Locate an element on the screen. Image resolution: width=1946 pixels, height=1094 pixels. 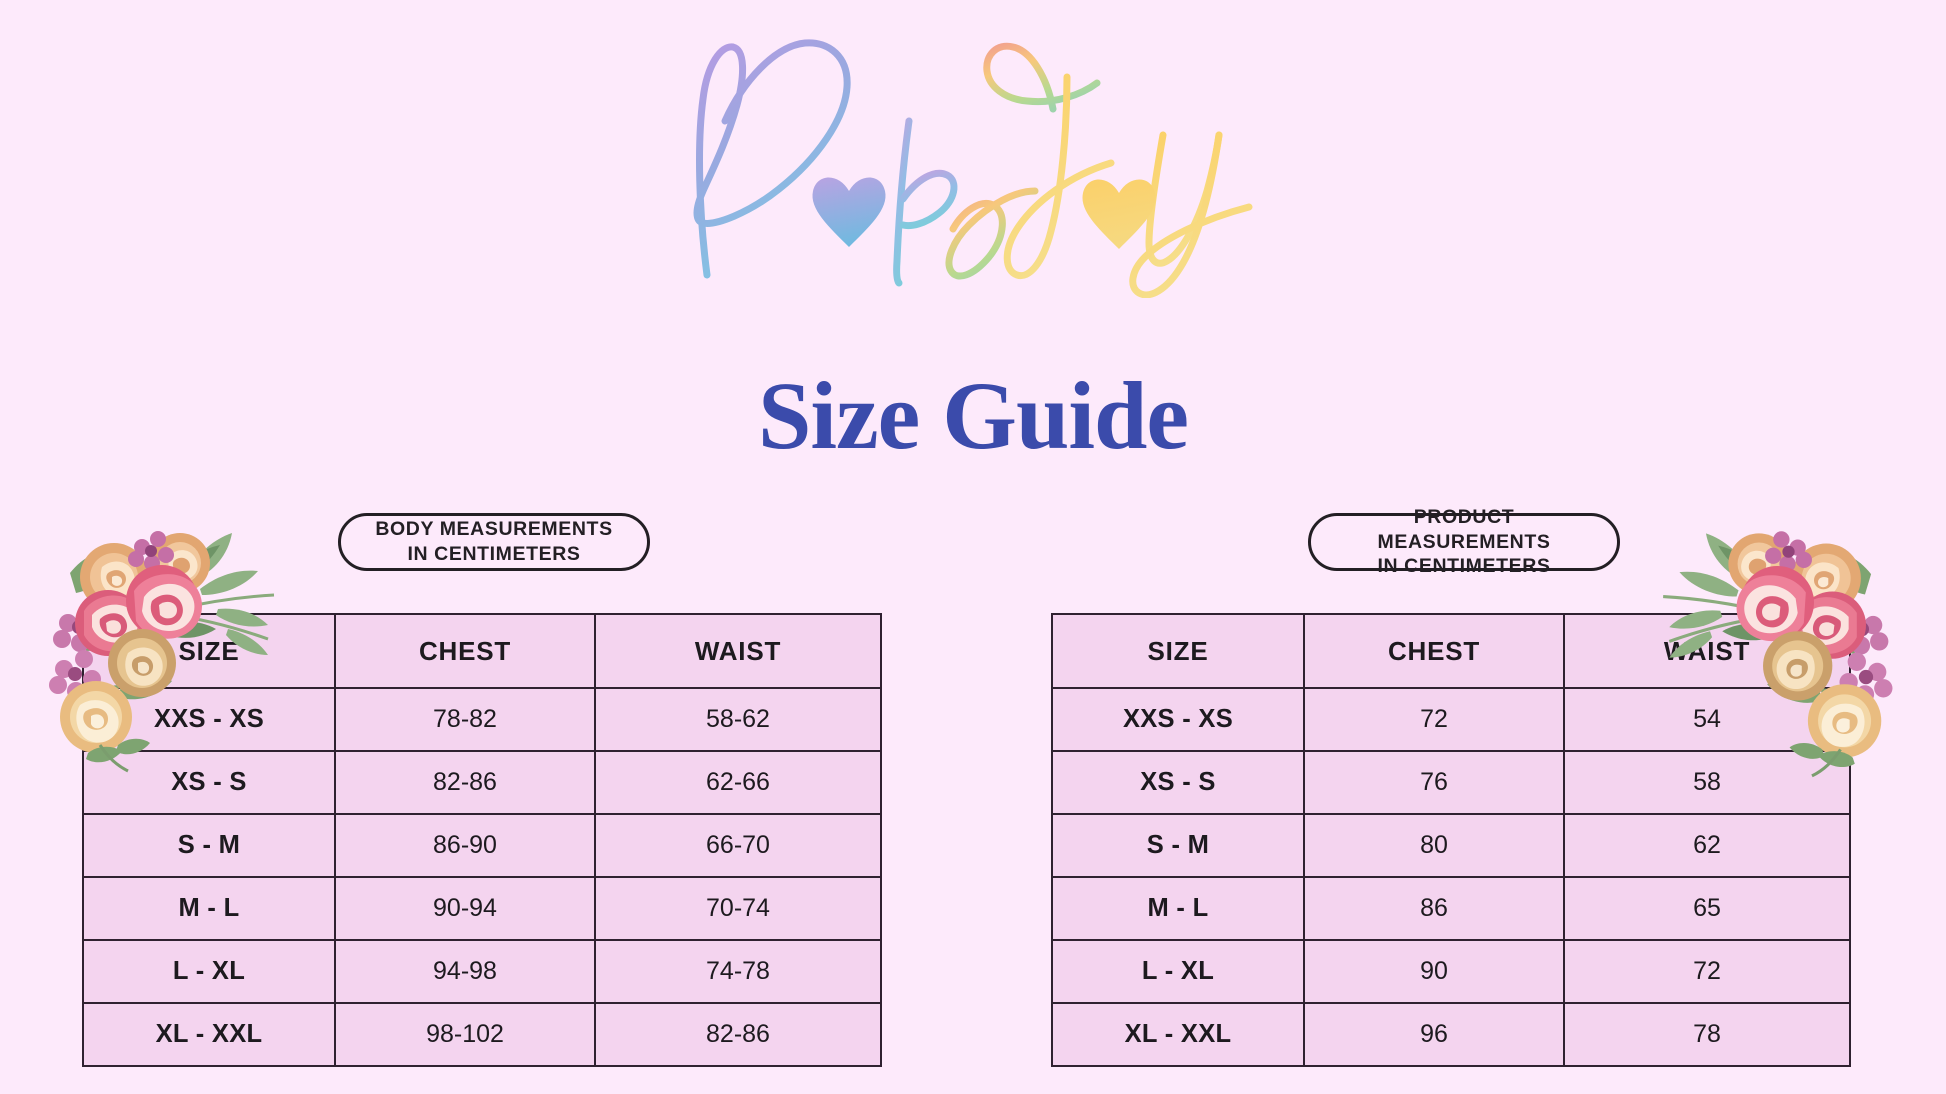
cell-chest: 72 is located at coordinates (1434, 719).